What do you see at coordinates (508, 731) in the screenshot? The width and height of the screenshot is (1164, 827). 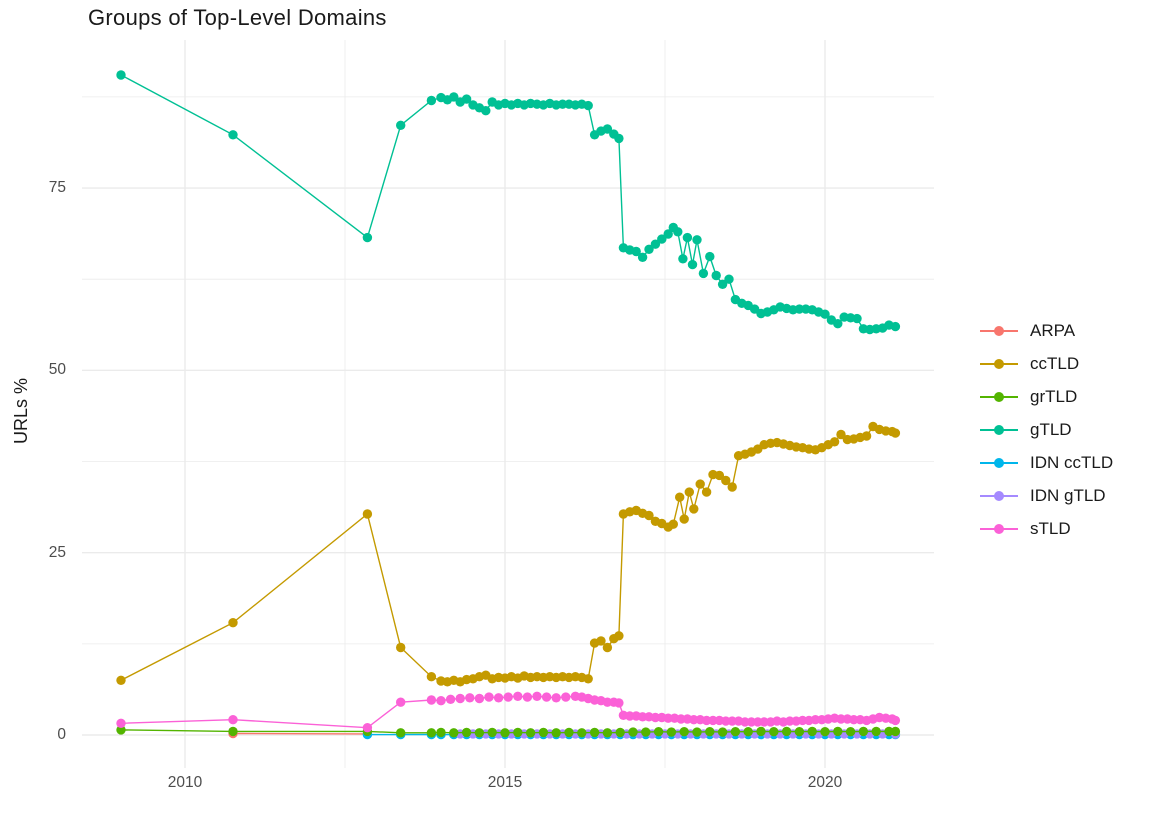 I see `series-grtld` at bounding box center [508, 731].